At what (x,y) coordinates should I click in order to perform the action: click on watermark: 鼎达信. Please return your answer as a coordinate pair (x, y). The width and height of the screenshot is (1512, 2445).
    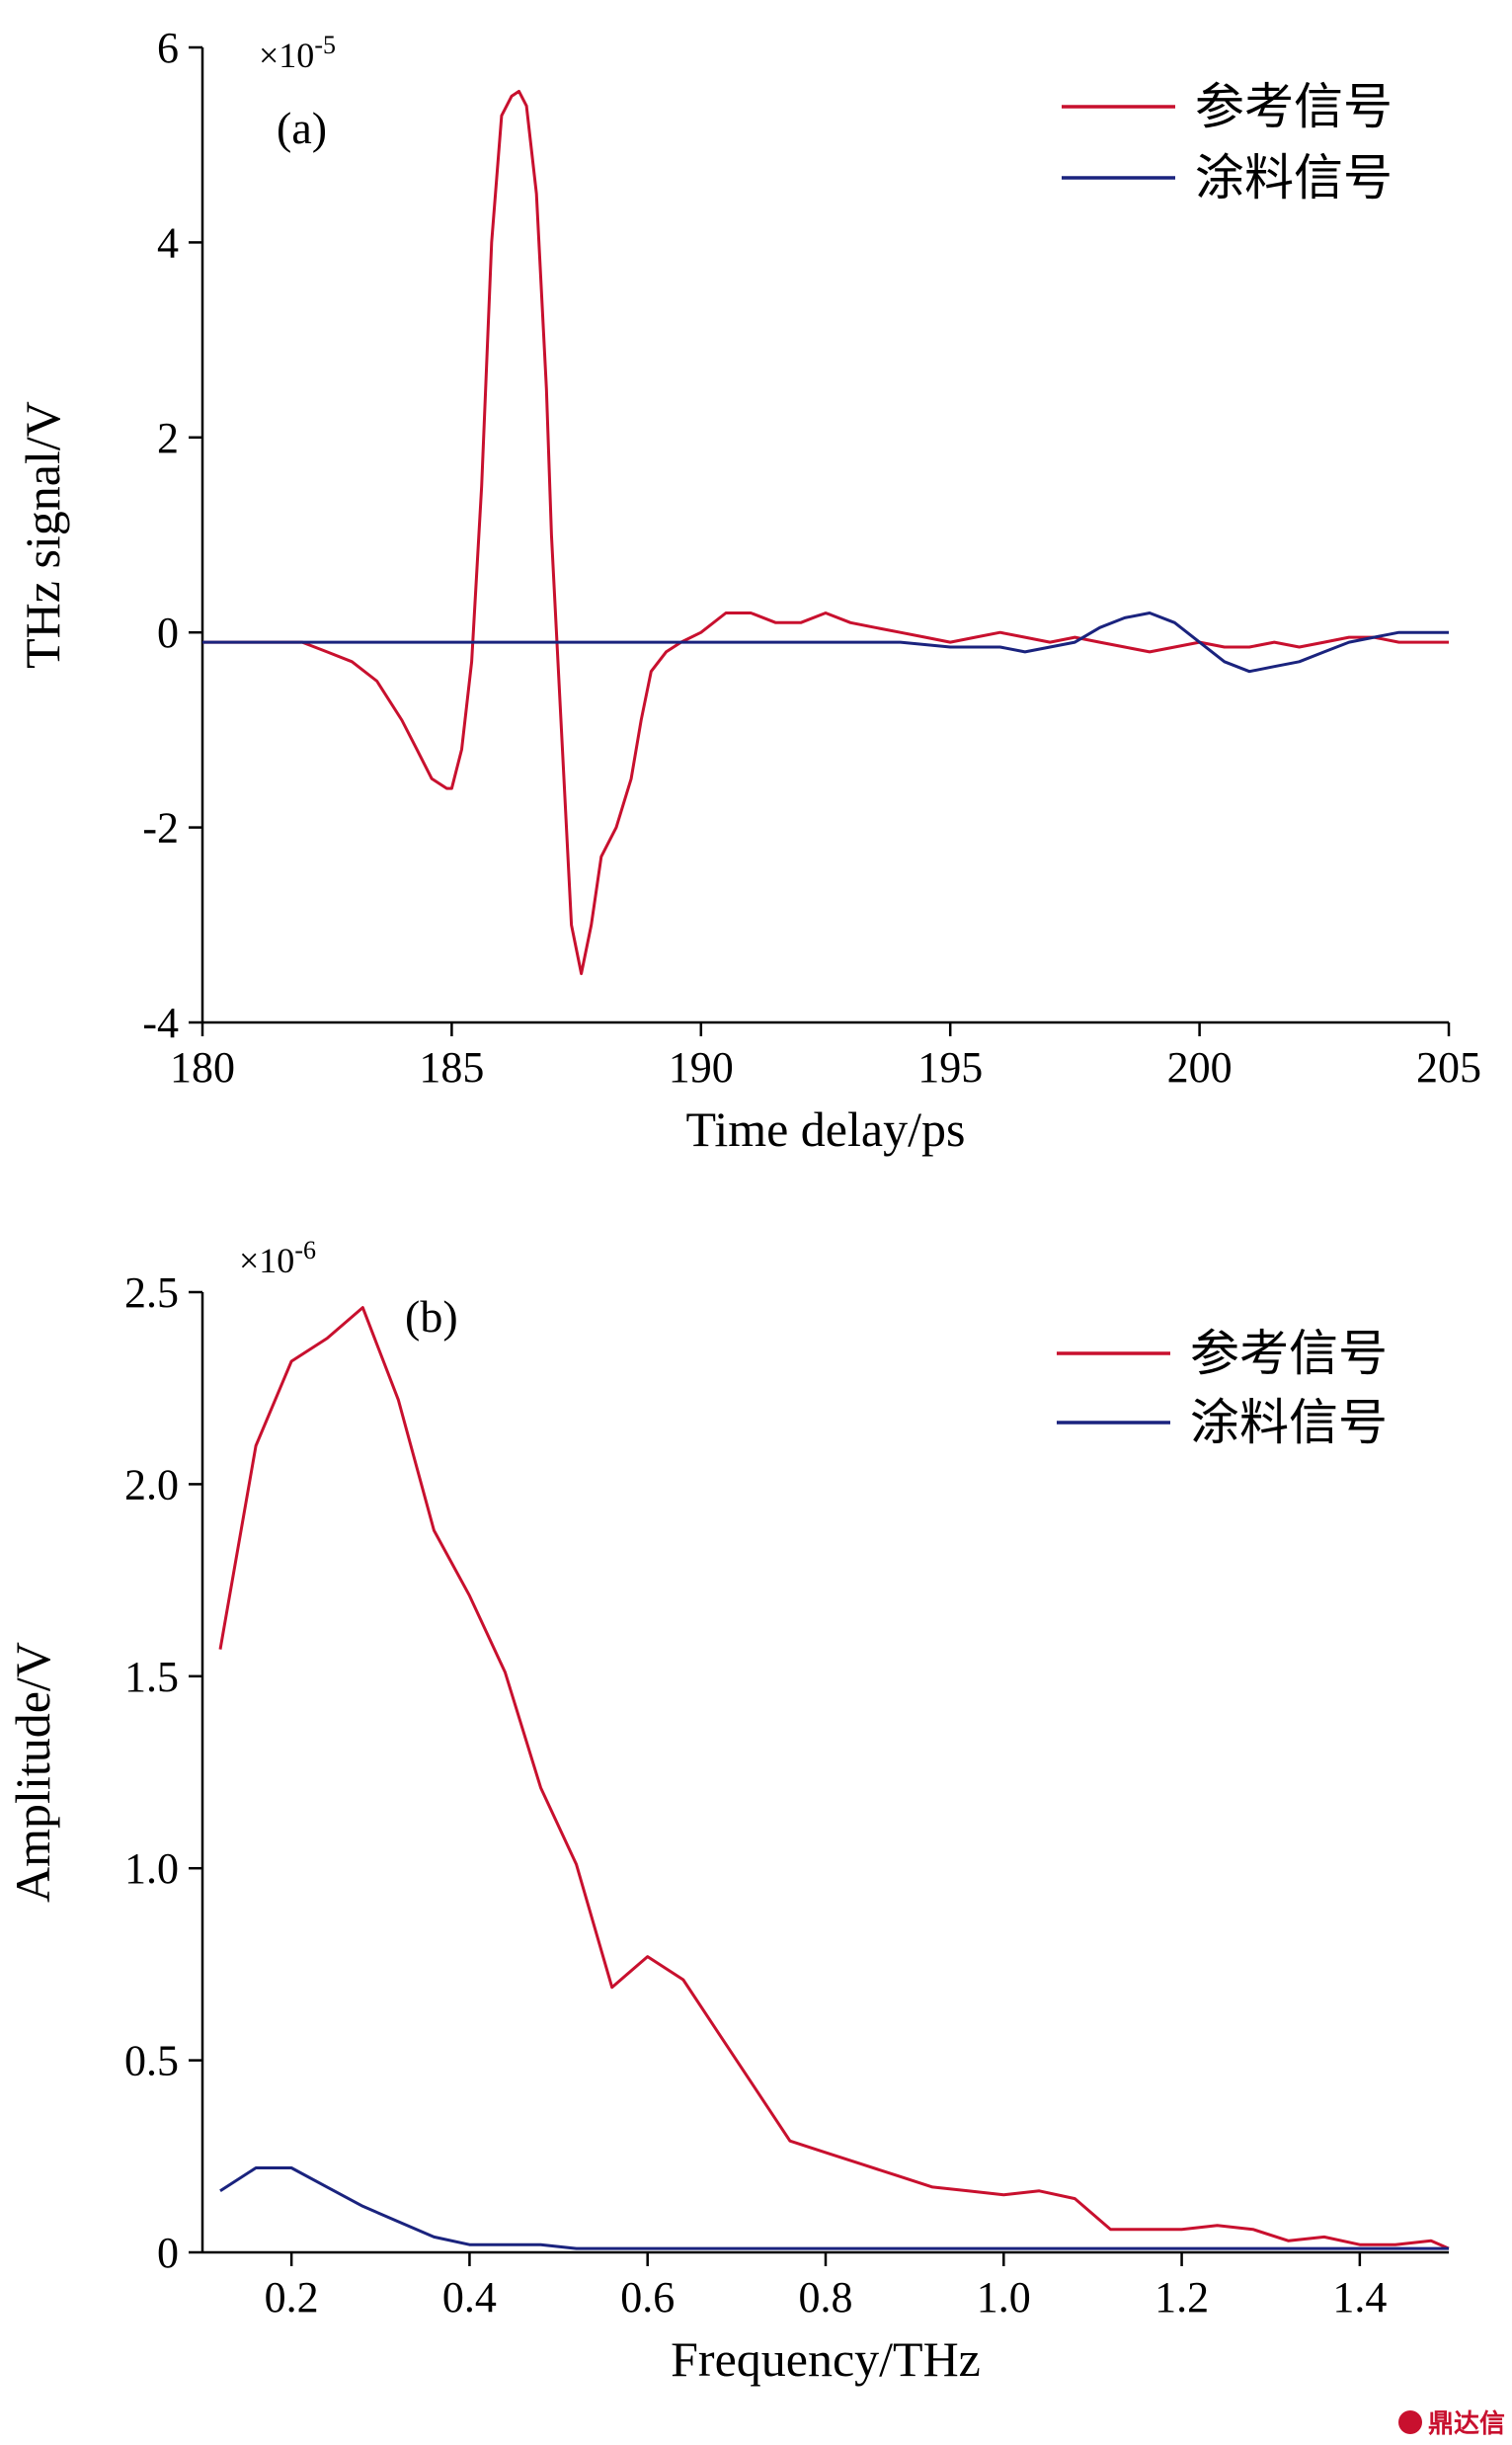
    Looking at the image, I should click on (1452, 2424).